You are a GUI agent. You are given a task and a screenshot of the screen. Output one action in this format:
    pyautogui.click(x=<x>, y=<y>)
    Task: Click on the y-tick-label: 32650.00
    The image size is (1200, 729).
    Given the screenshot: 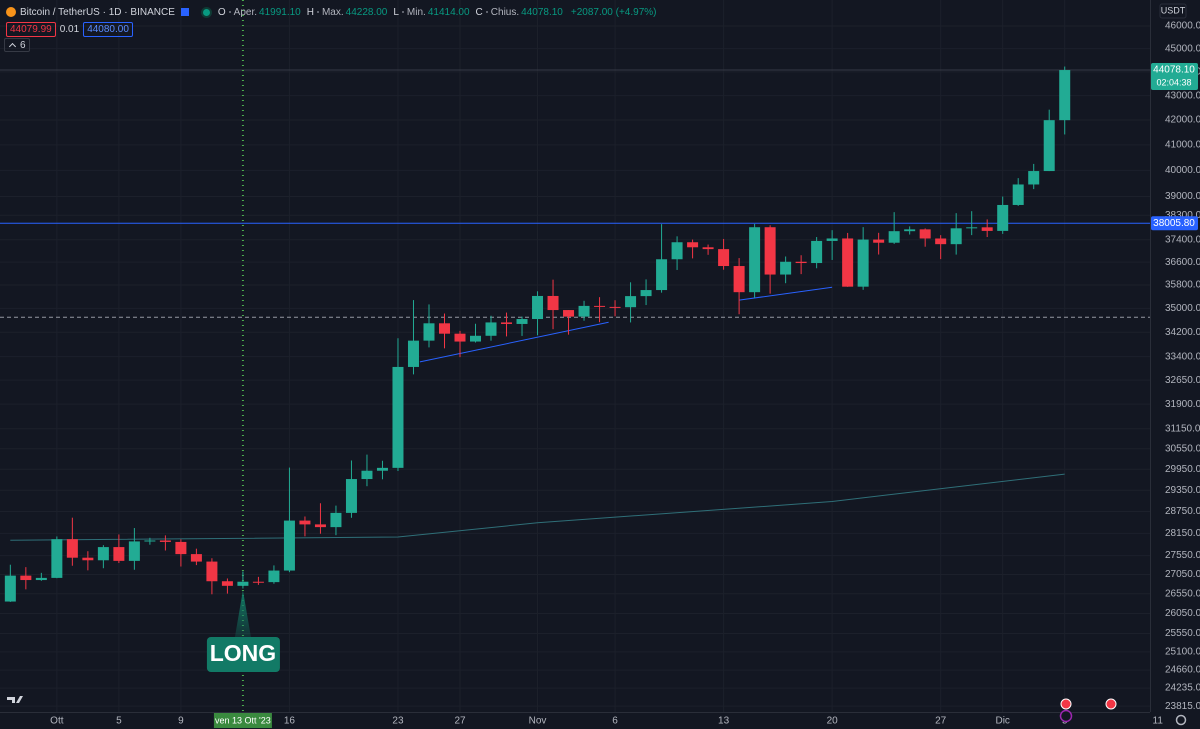 What is the action you would take?
    pyautogui.click(x=1182, y=380)
    